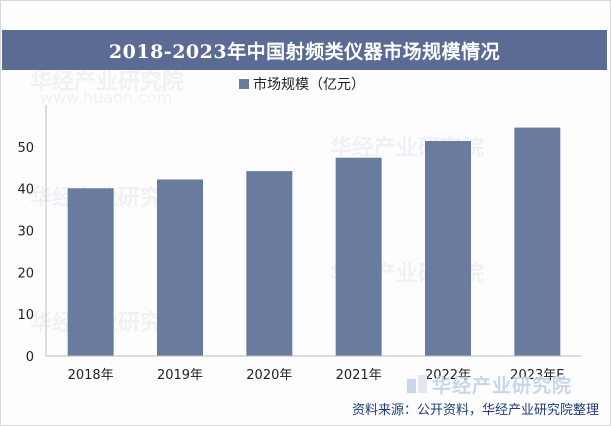  I want to click on source-note: 资料来源：公开资料，华经产业研究院整理, so click(475, 410).